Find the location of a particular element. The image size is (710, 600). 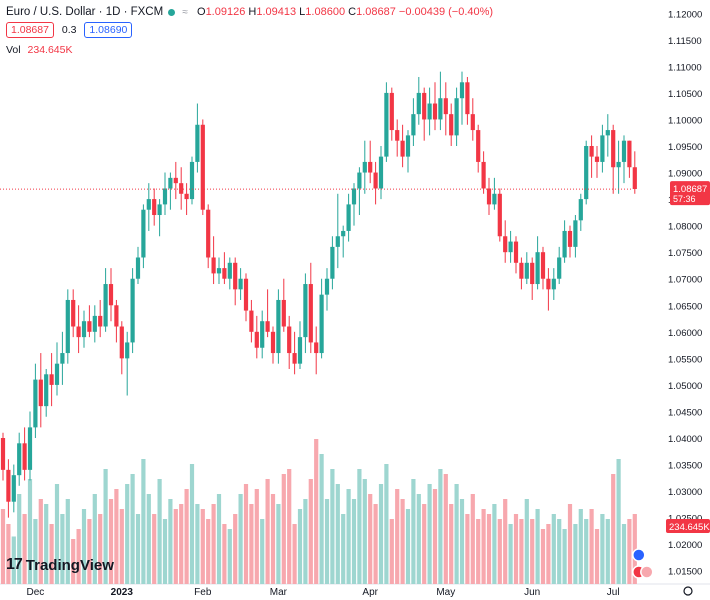

tradingview-logo: 17 TradingView is located at coordinates (60, 565).